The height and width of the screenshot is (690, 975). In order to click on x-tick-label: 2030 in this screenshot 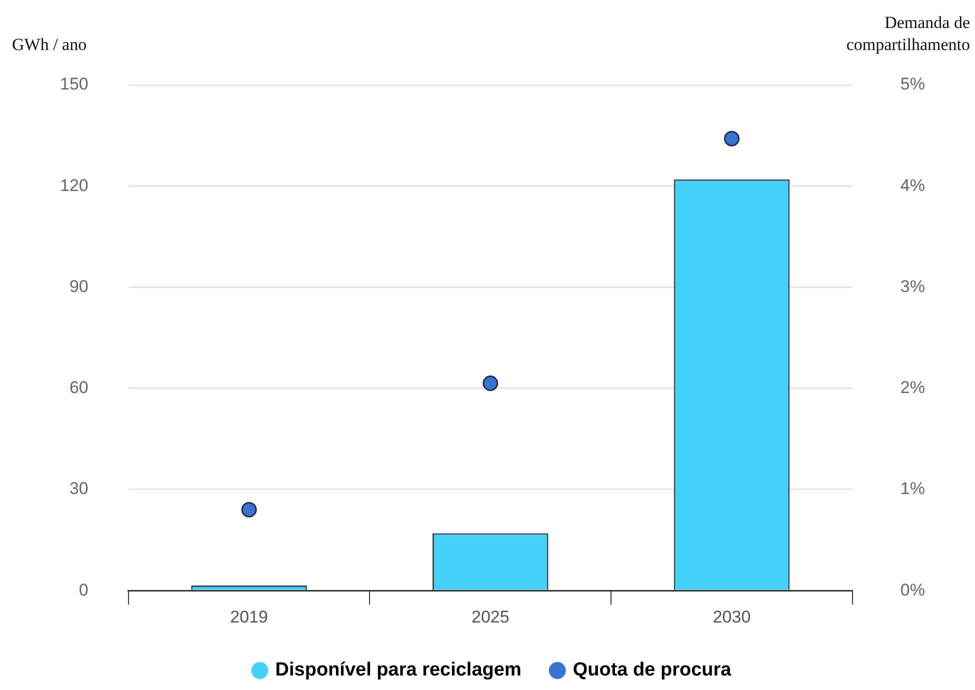, I will do `click(731, 616)`.